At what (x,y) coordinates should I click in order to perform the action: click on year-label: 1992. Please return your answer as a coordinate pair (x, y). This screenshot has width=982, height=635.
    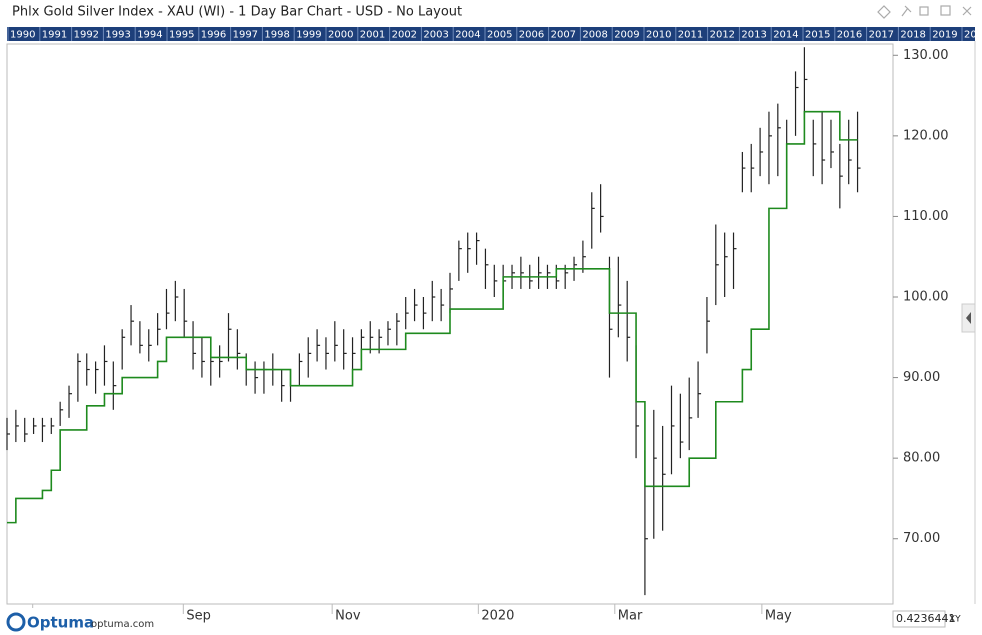
    Looking at the image, I should click on (86, 35).